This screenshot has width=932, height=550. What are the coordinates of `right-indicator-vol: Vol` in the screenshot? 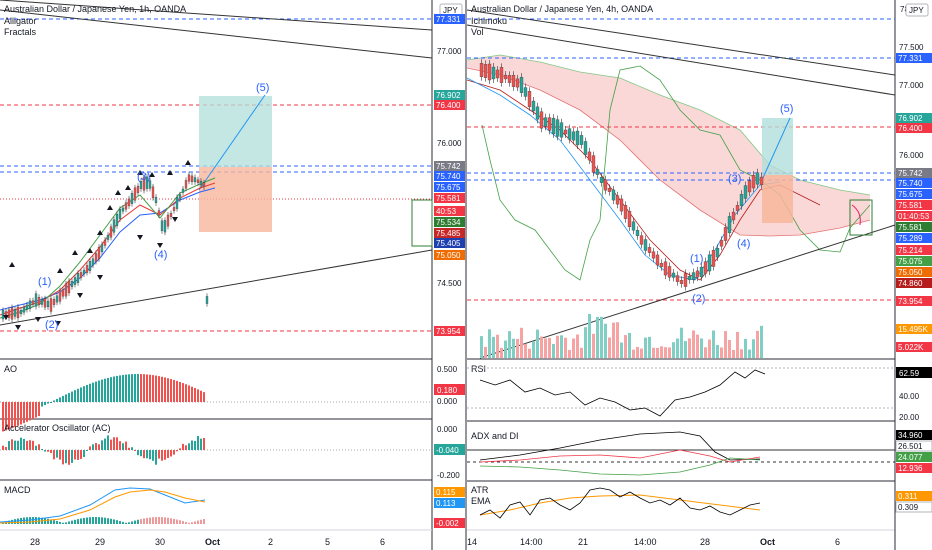 It's located at (477, 32).